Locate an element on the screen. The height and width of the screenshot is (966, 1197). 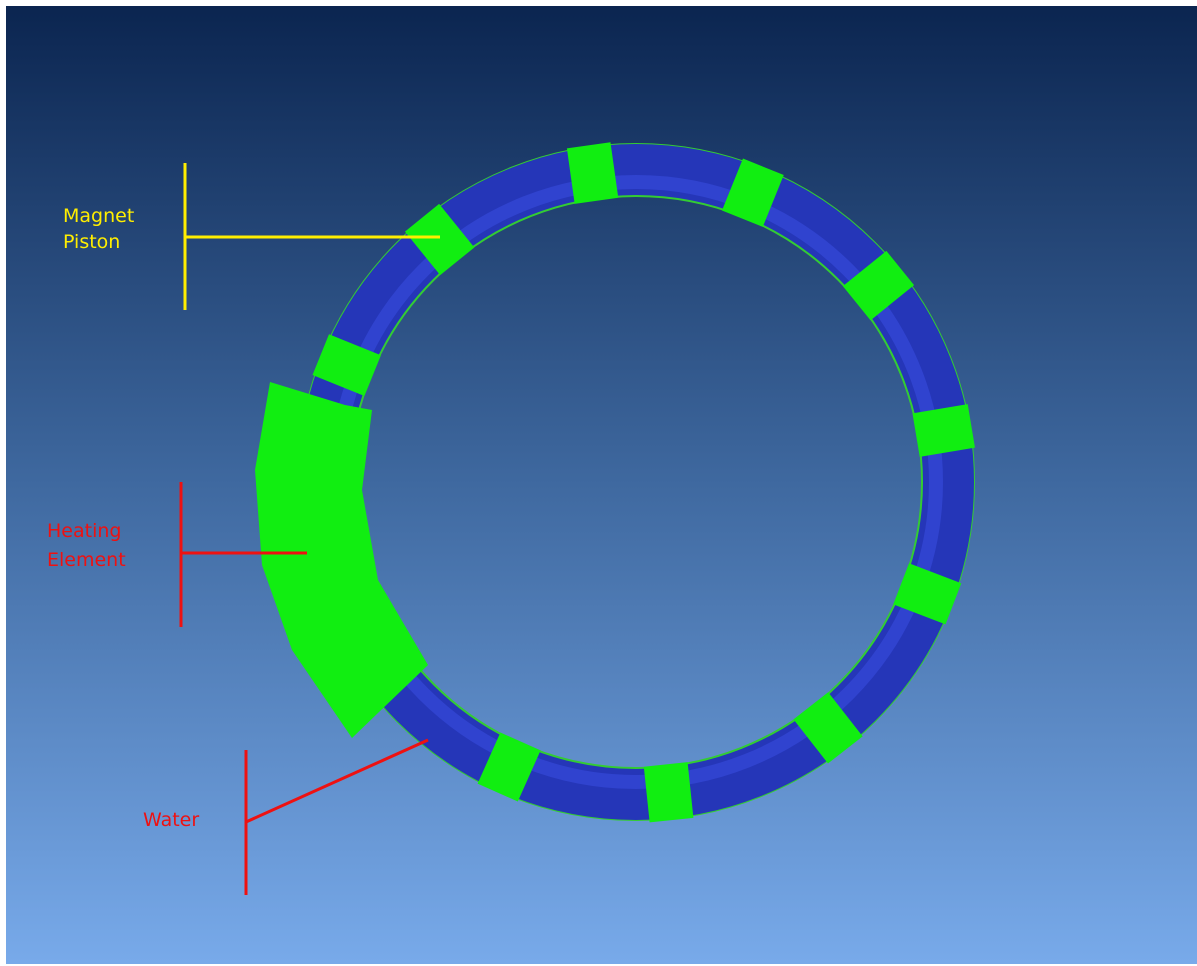
label-line: Piston is located at coordinates (91, 242).